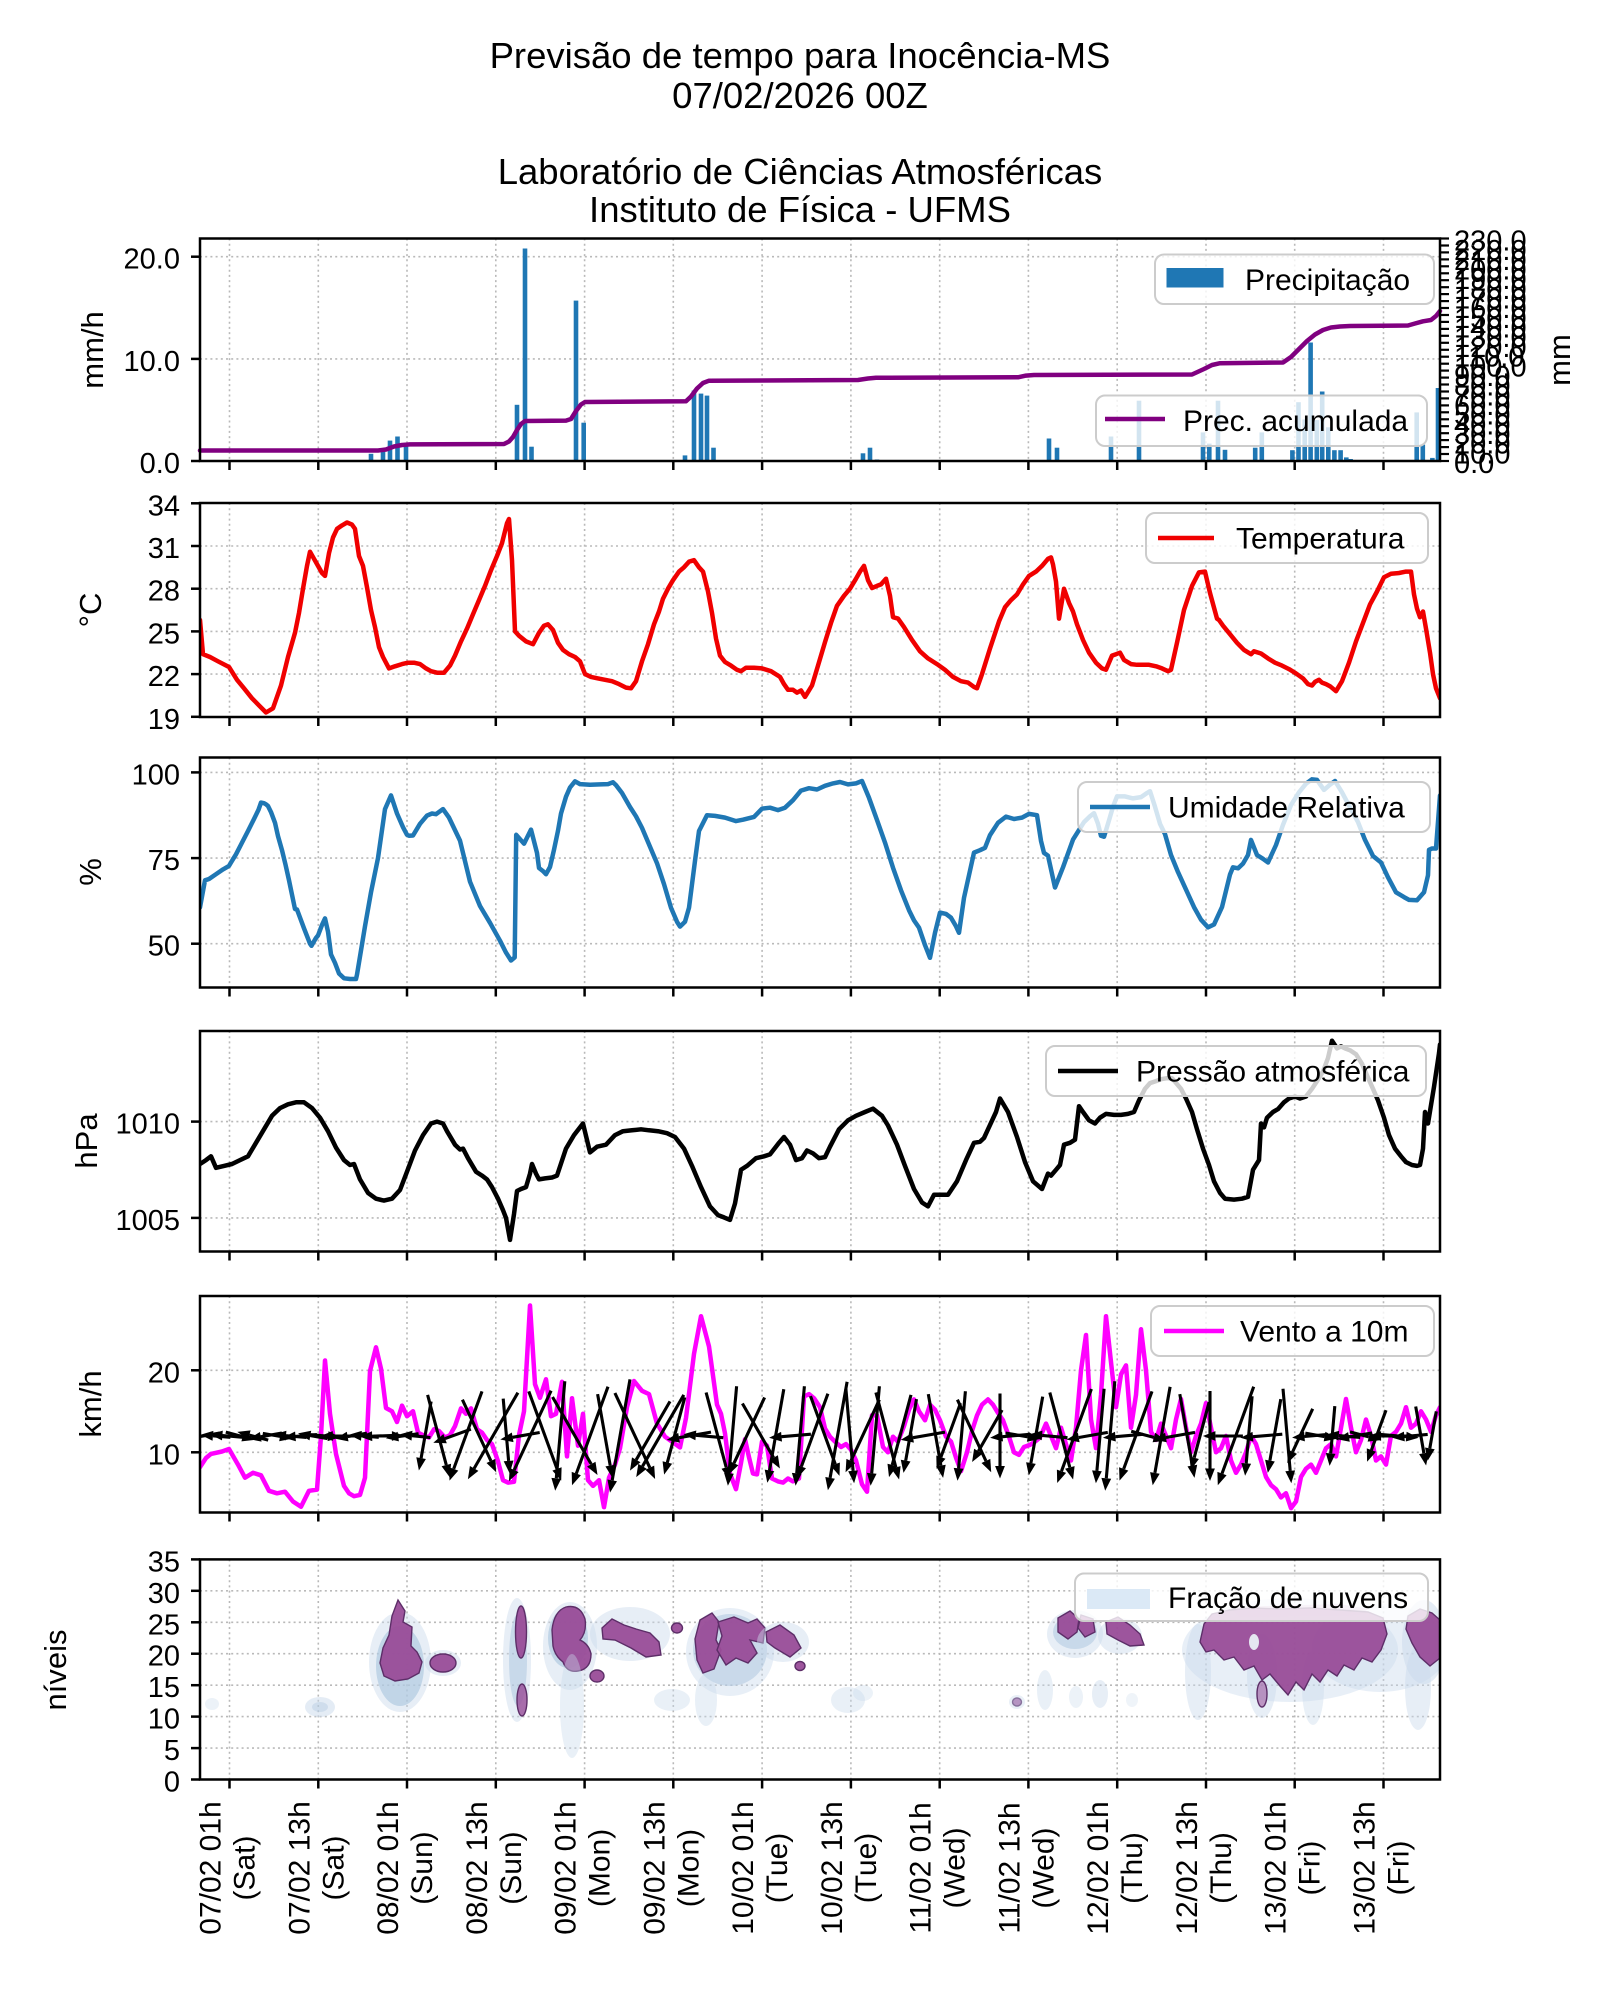  I want to click on svg-text: 160.0, so click(1490, 309).